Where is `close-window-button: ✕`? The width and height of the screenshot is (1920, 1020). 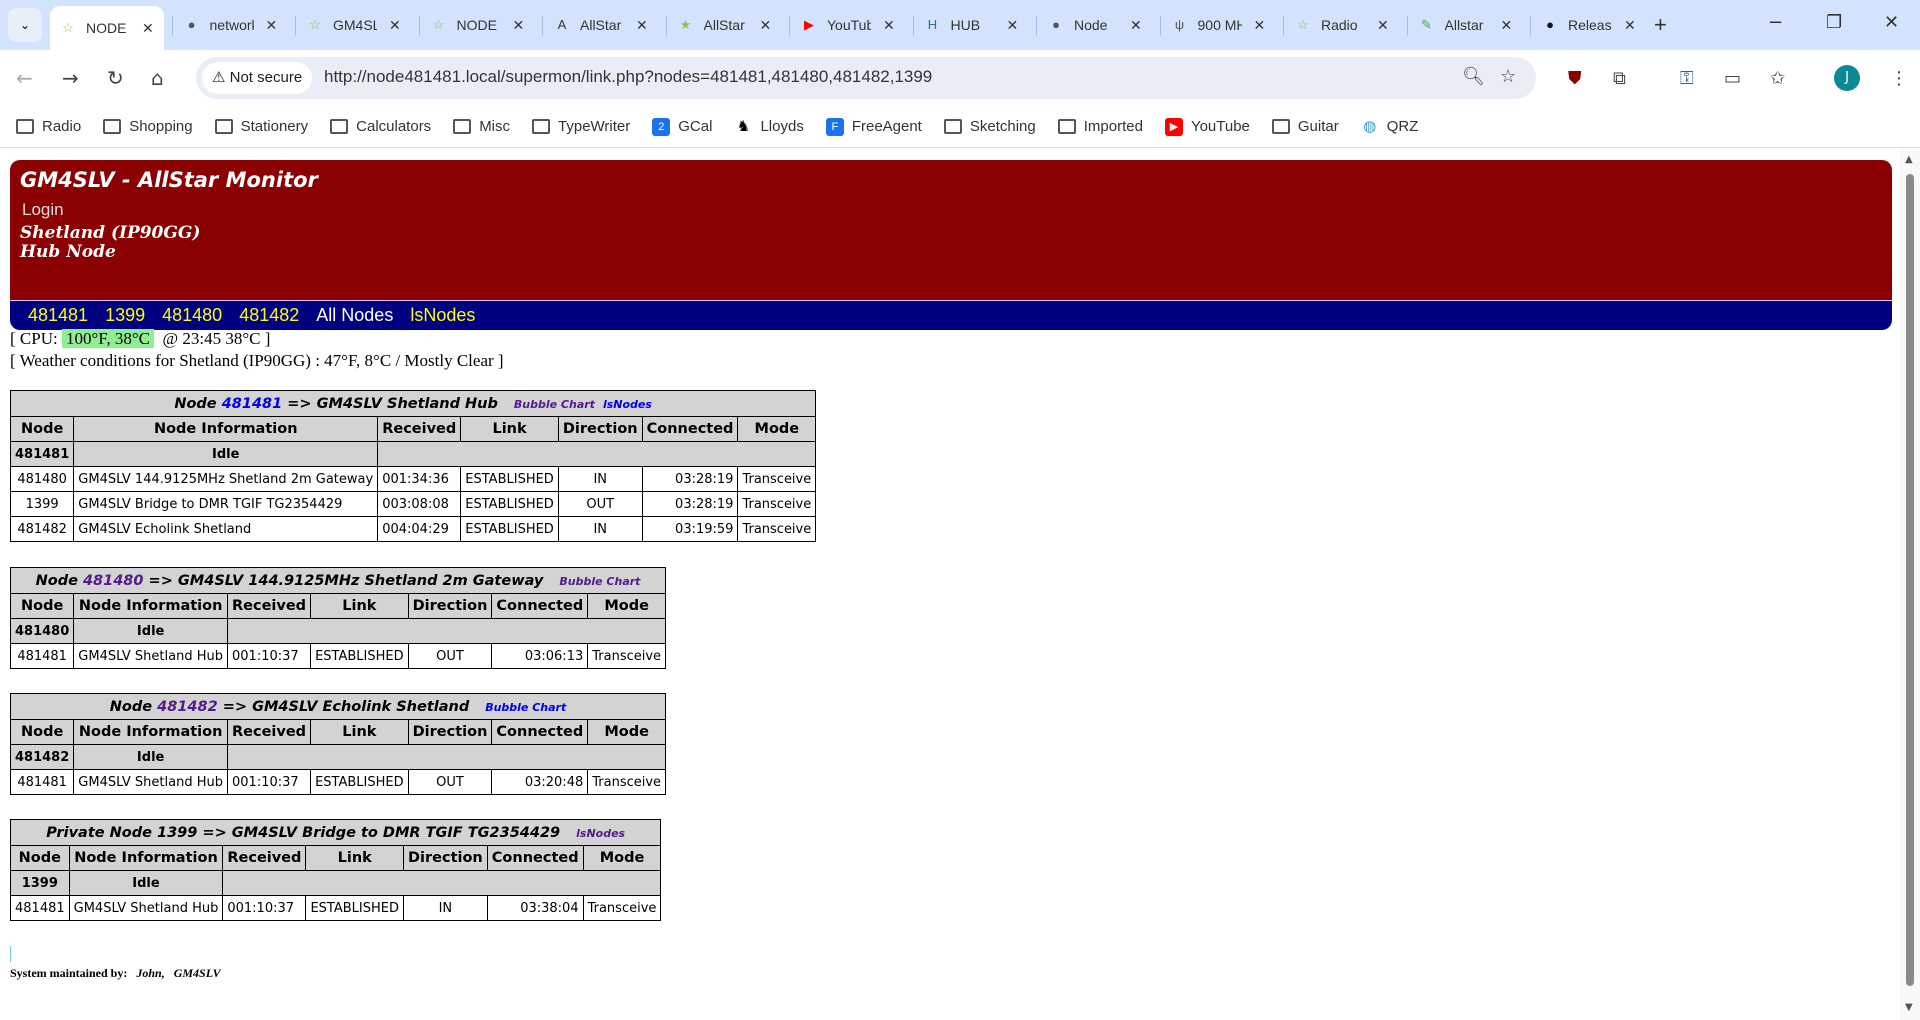
close-window-button: ✕ is located at coordinates (1892, 22).